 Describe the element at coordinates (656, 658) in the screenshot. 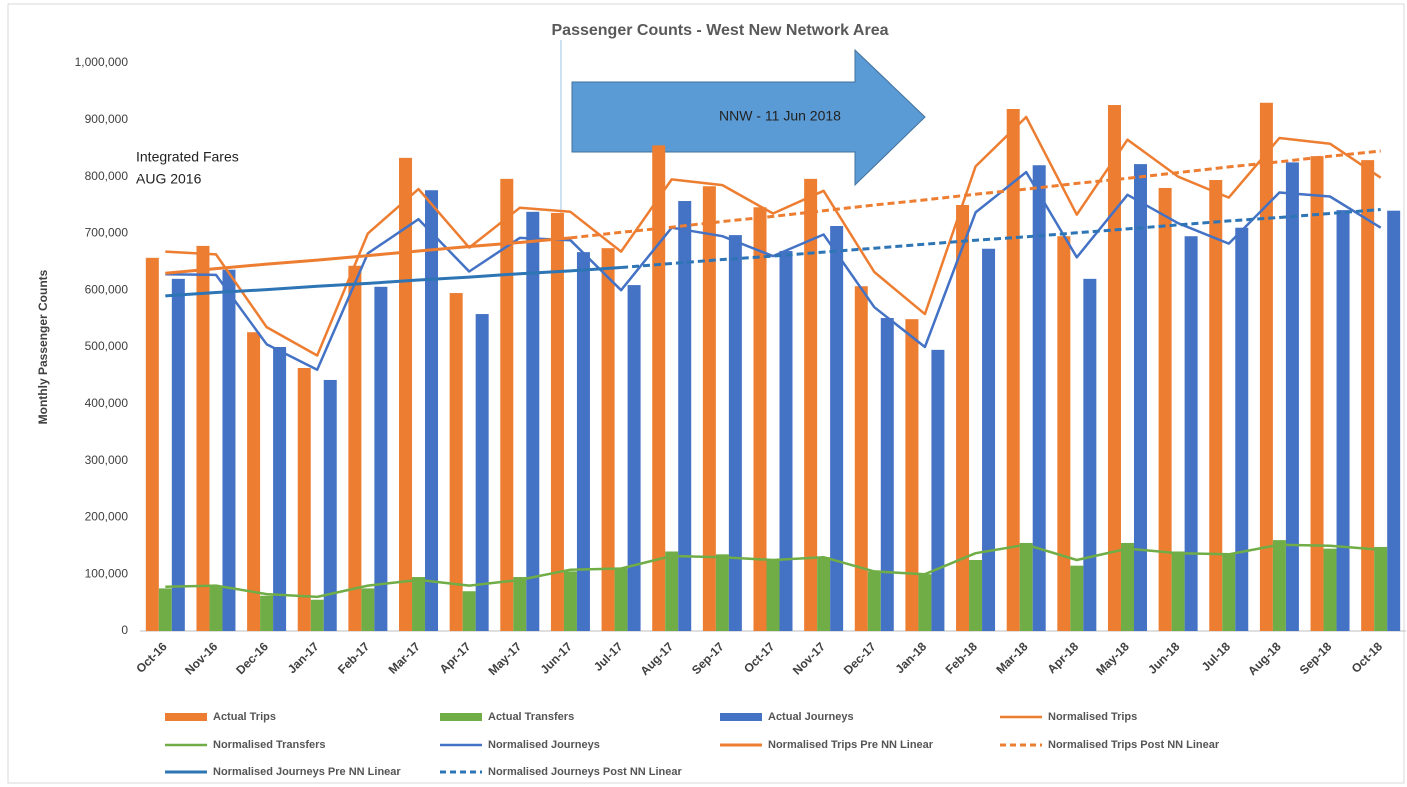

I see `x-tick-label: Aug-17` at that location.